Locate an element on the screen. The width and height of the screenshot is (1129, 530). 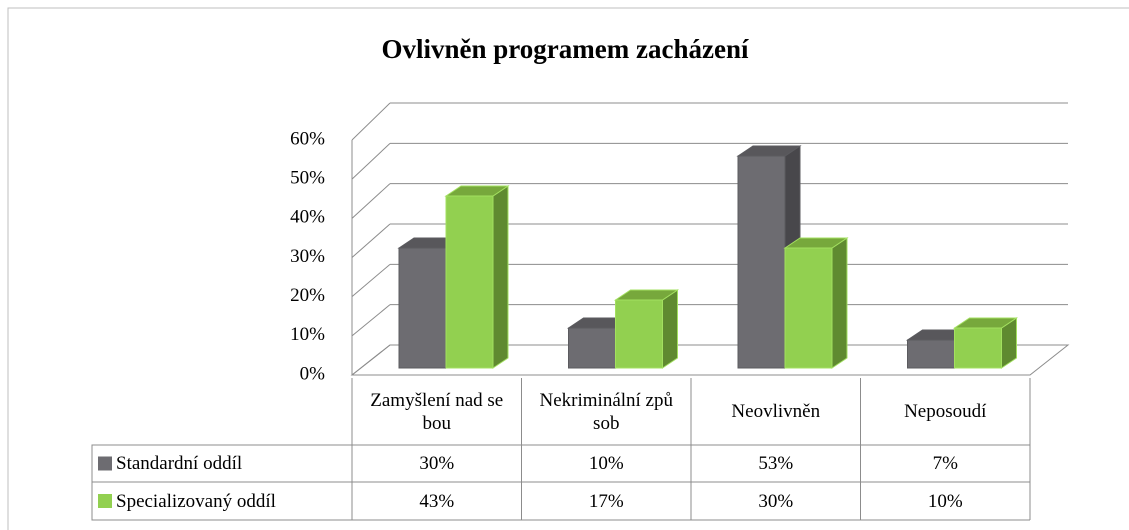
legend-label: Specializovaný oddíl is located at coordinates (196, 501).